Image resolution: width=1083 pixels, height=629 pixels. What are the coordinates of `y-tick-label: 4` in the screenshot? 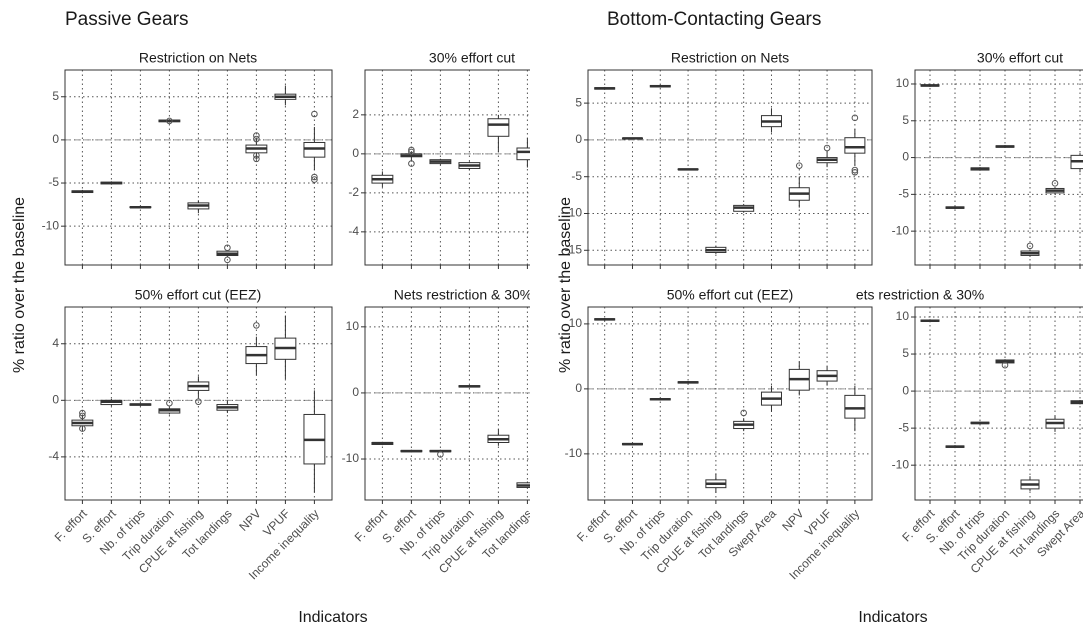 It's located at (55, 343).